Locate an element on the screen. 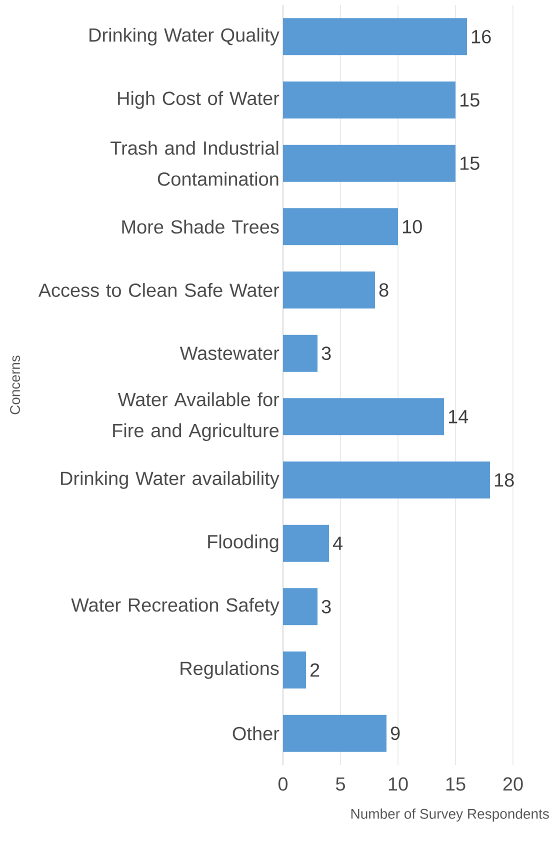  y-tick-label: Water Recreation Safety is located at coordinates (175, 607).